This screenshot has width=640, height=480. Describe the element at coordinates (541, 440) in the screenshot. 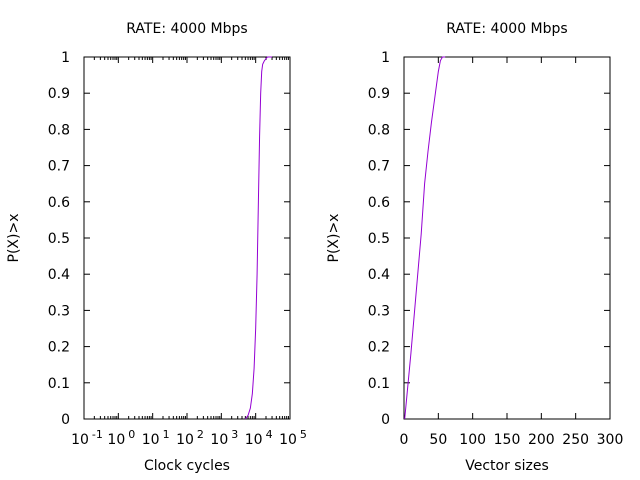

I see `x-tick-label: 200` at that location.